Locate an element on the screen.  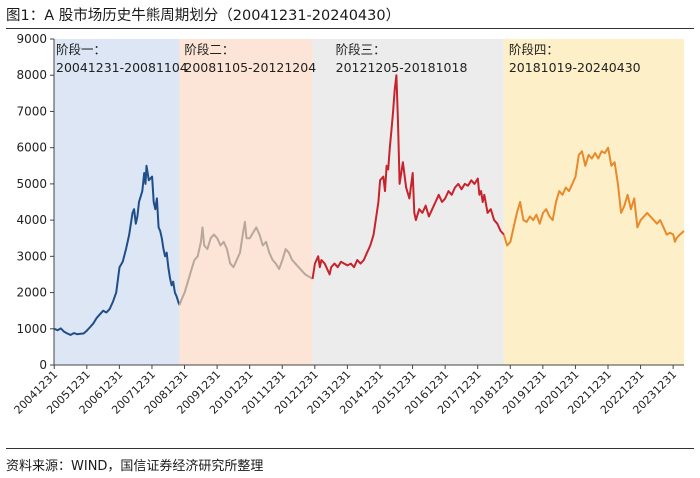
phase-label-4-name: 阶段四： is located at coordinates (534, 49).